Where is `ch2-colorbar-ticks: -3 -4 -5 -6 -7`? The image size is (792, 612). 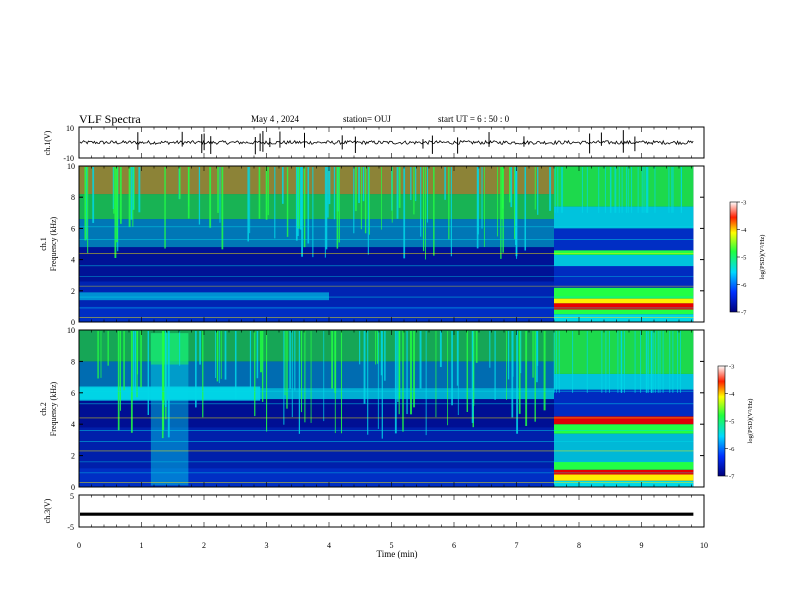
ch2-colorbar-ticks: -3 -4 -5 -6 -7 is located at coordinates (730, 422).